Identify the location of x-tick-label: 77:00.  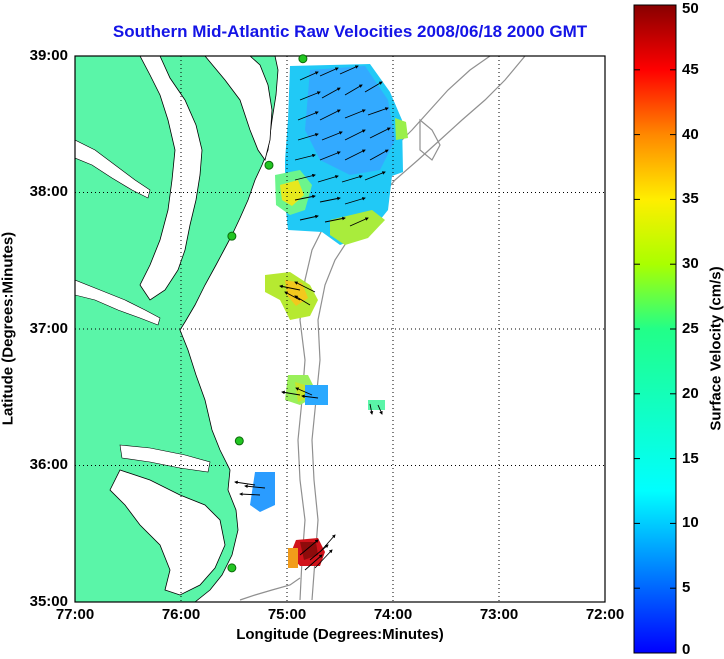
(75, 614).